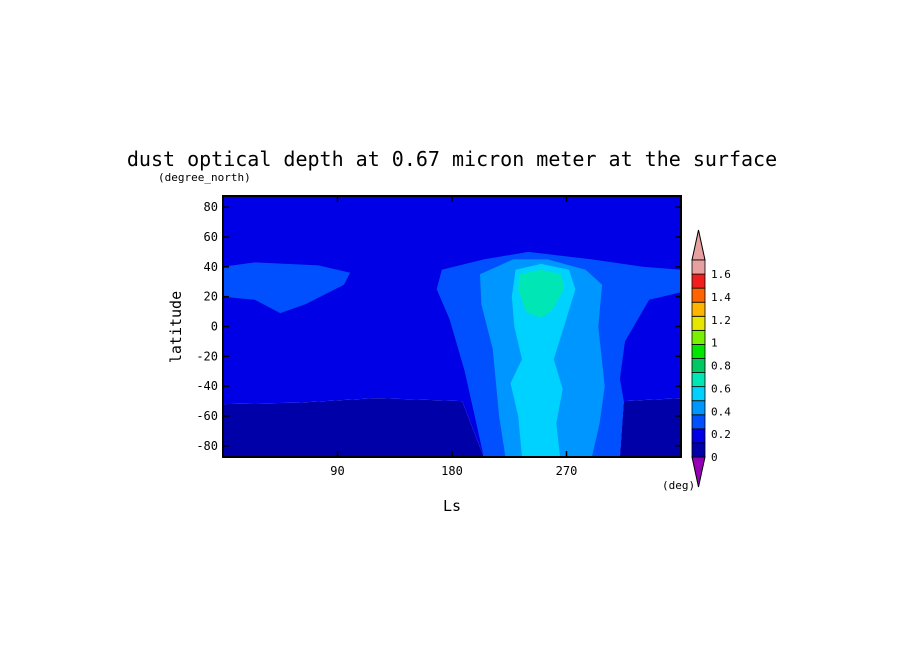 The image size is (904, 654). I want to click on x-tick-label: 270, so click(567, 471).